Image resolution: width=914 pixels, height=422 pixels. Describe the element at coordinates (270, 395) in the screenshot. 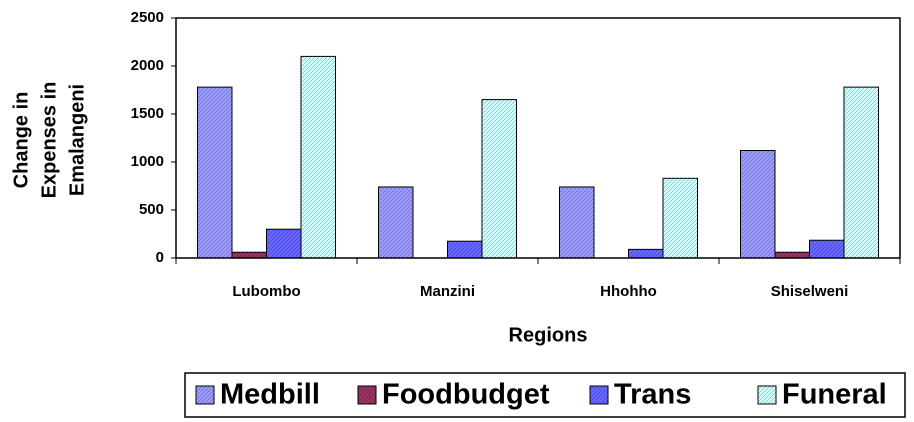

I see `legend-label: Medbill` at that location.